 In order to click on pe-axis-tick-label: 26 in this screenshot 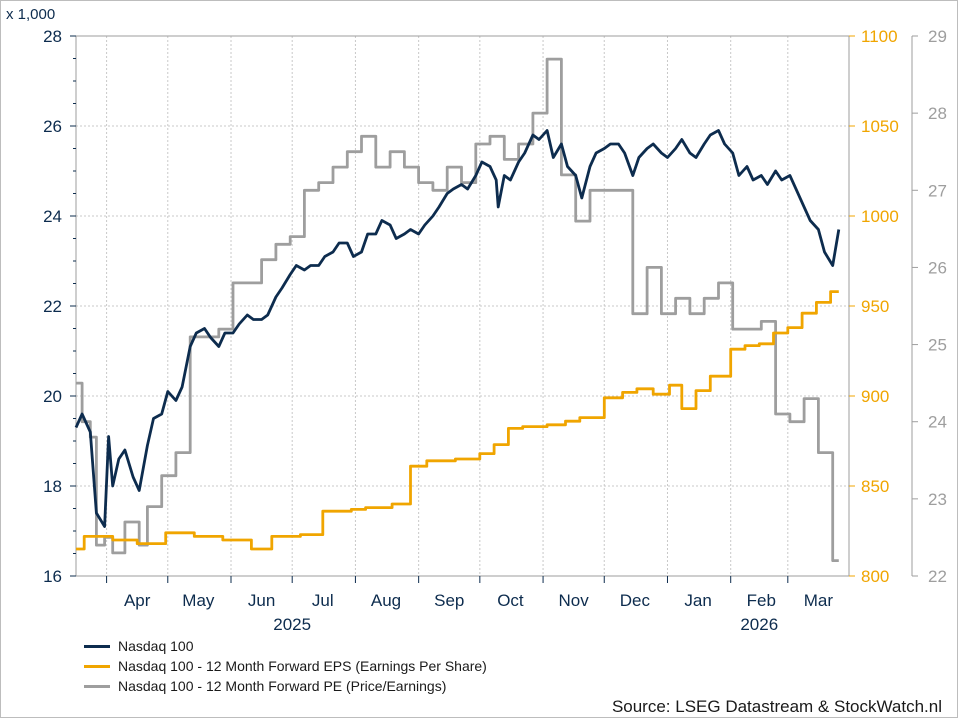, I will do `click(937, 267)`.